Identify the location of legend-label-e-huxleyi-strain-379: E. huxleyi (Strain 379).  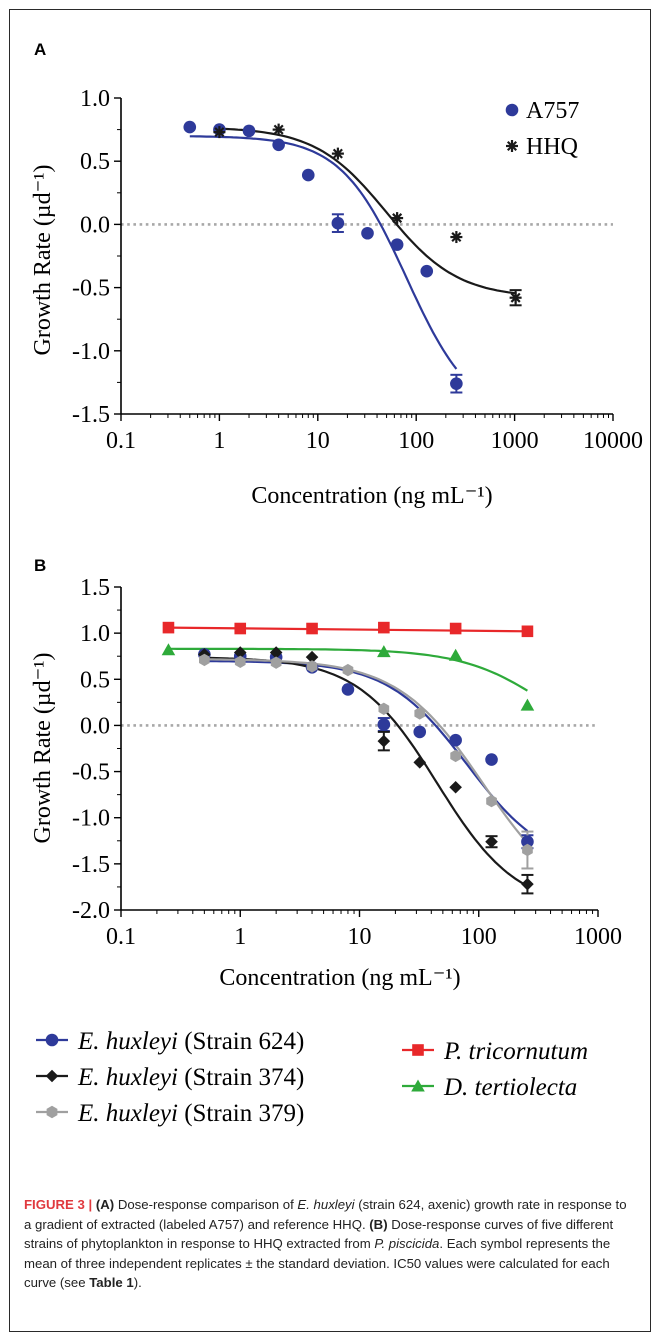
(190, 1113).